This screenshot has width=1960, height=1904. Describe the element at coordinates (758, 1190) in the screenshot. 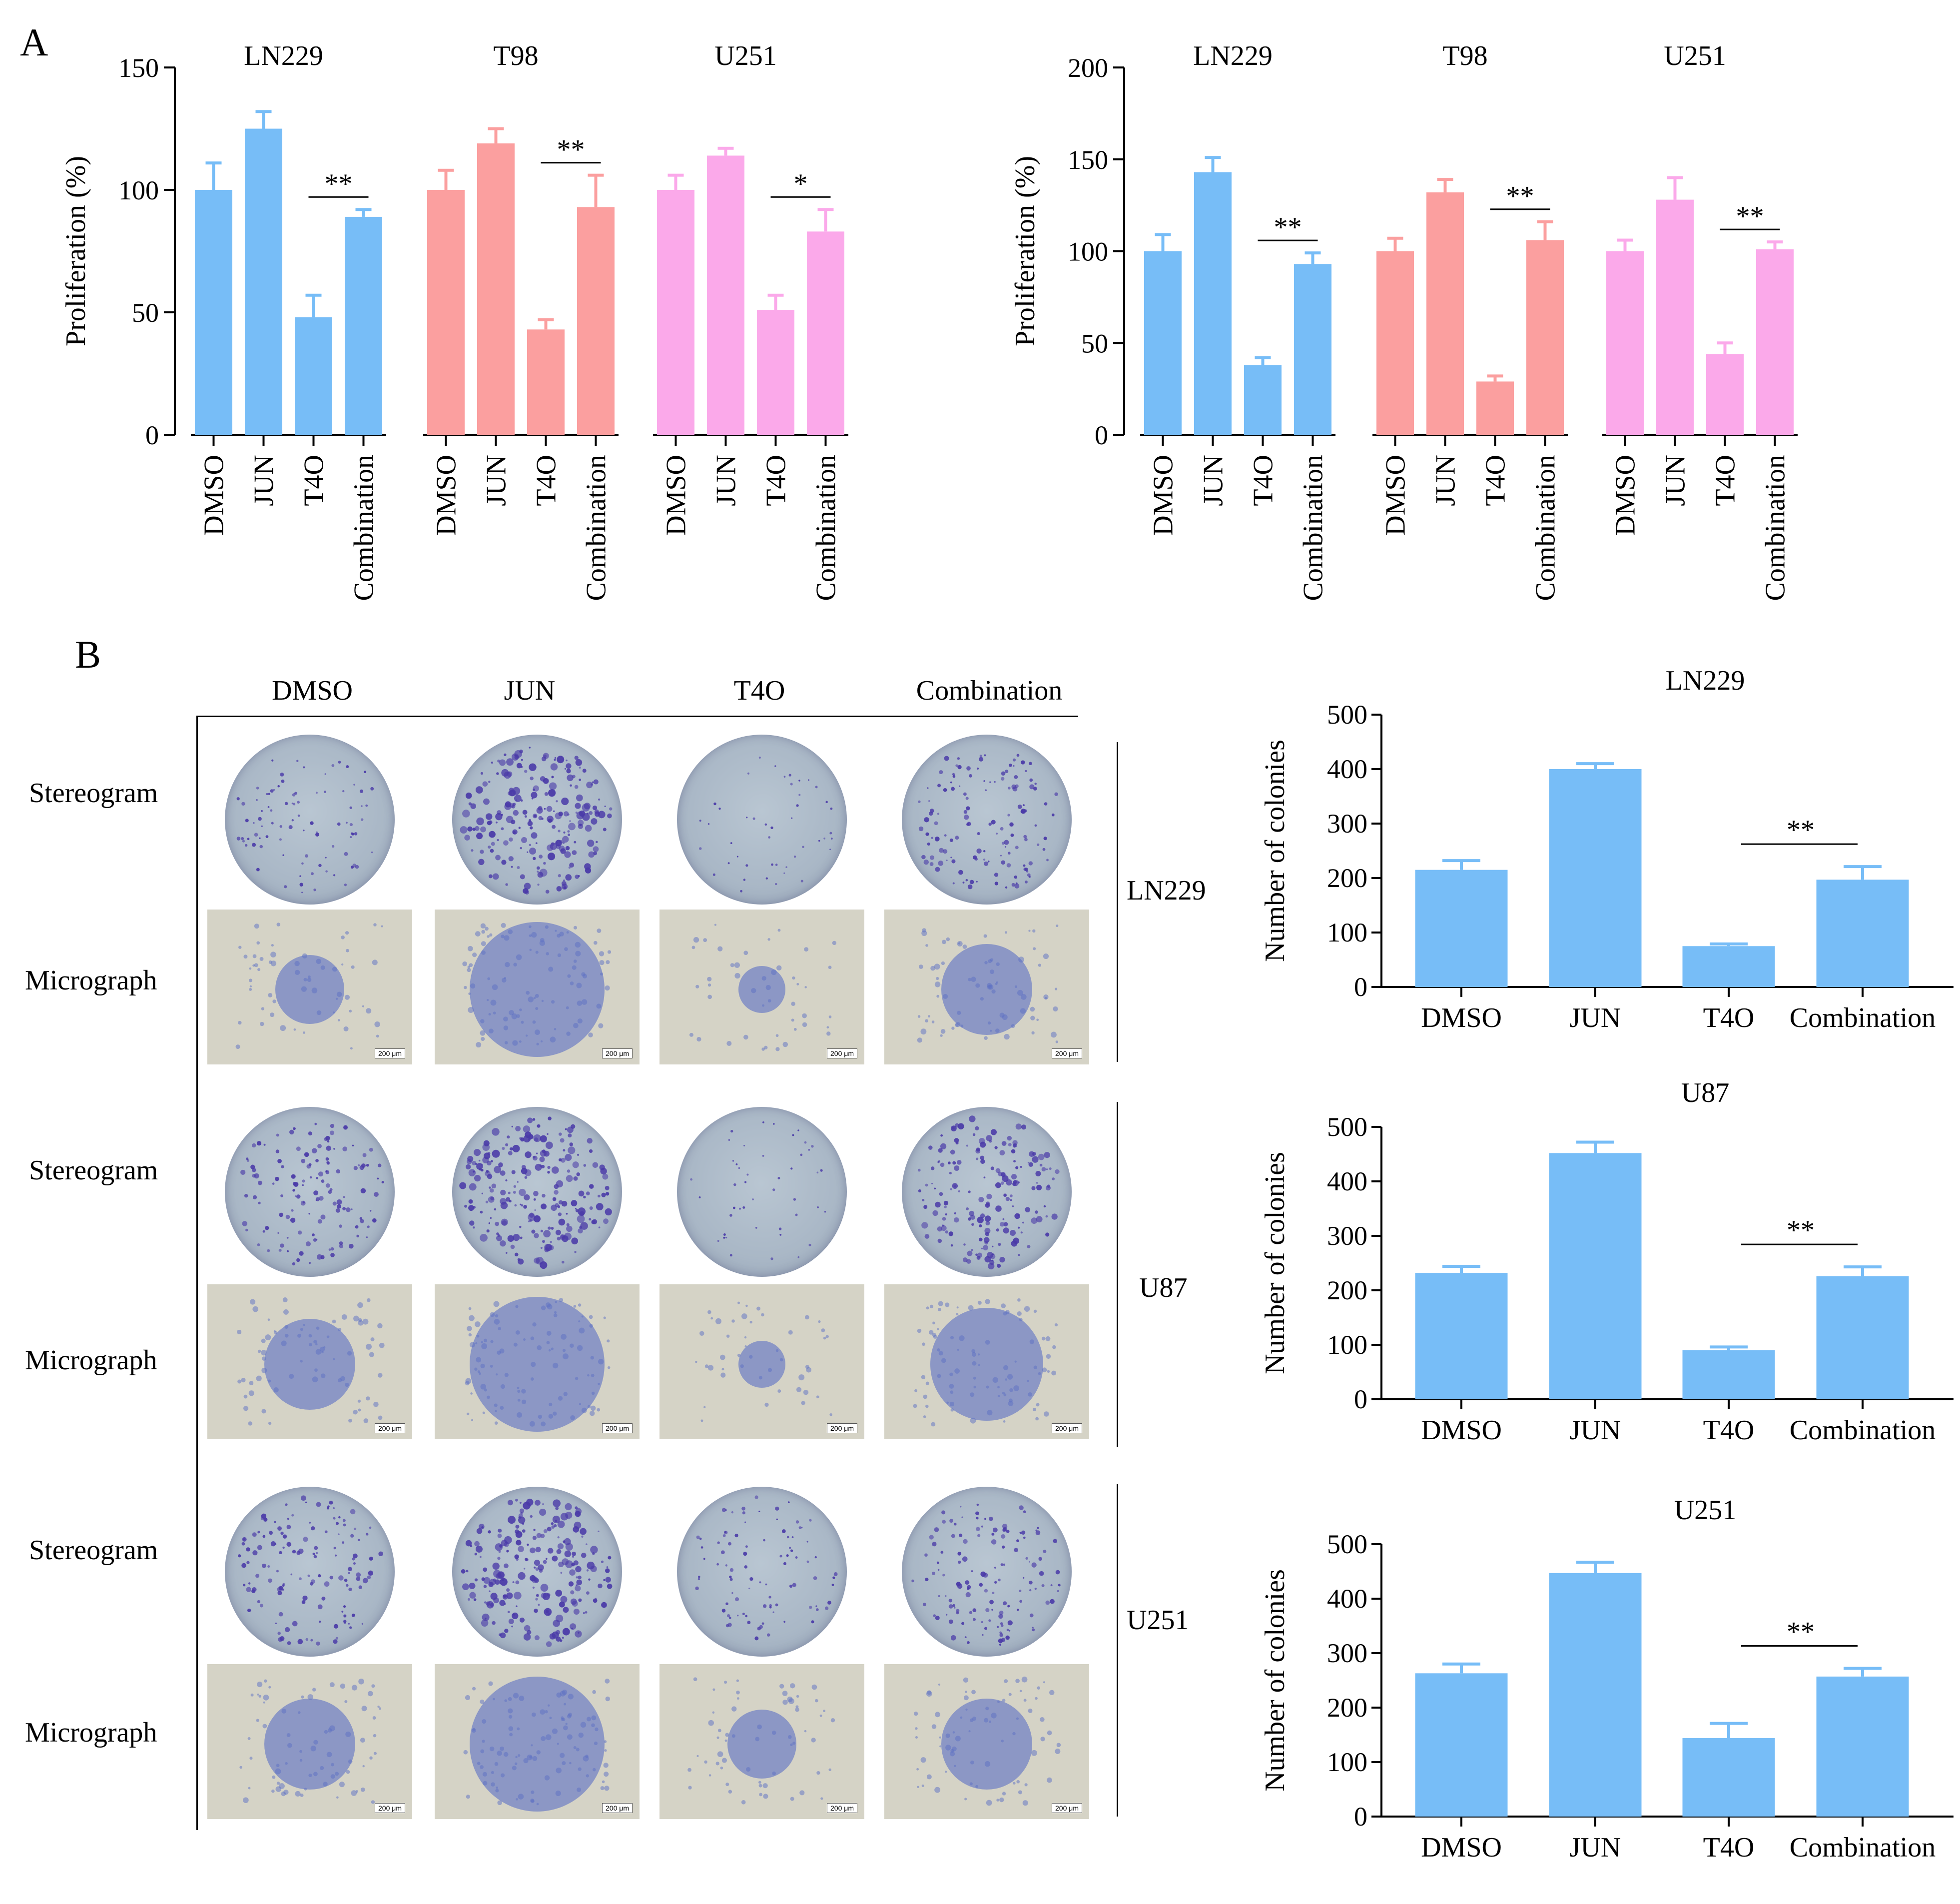

I see `colony-dots` at that location.